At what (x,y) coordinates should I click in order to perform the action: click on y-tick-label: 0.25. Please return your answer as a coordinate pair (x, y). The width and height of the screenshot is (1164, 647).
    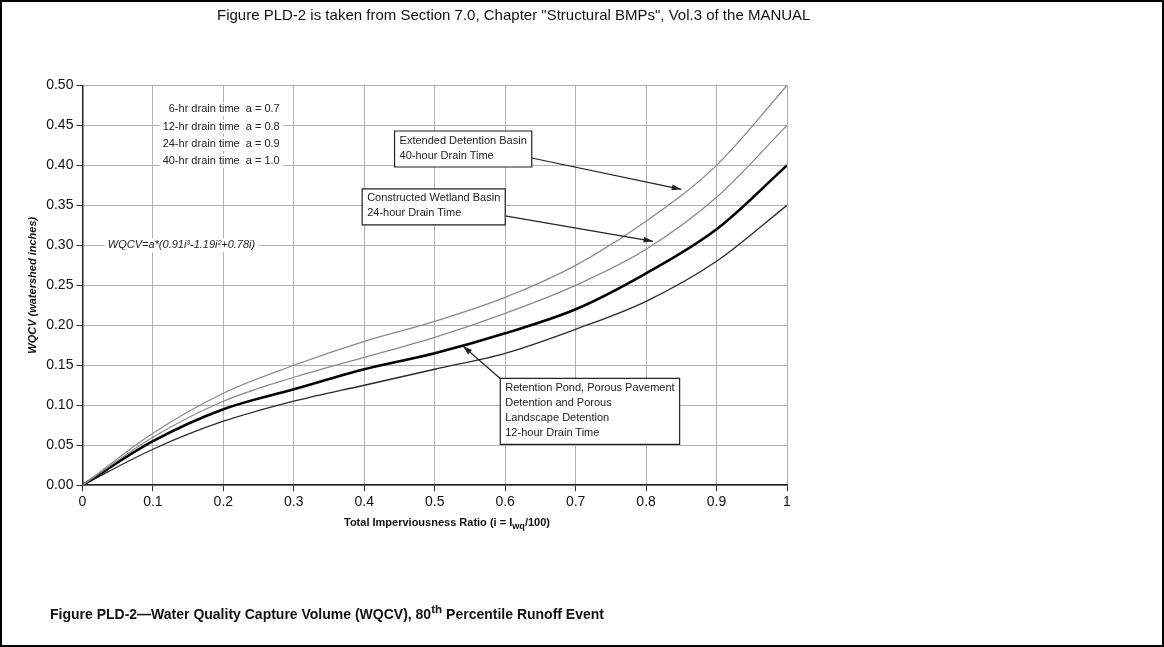
    Looking at the image, I should click on (60, 284).